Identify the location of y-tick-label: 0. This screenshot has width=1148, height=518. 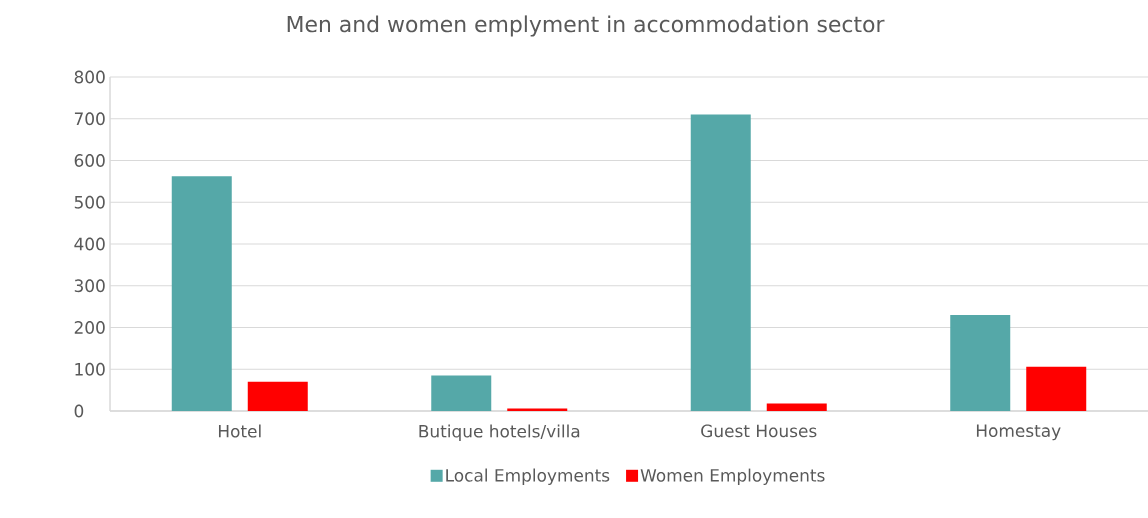
(79, 411).